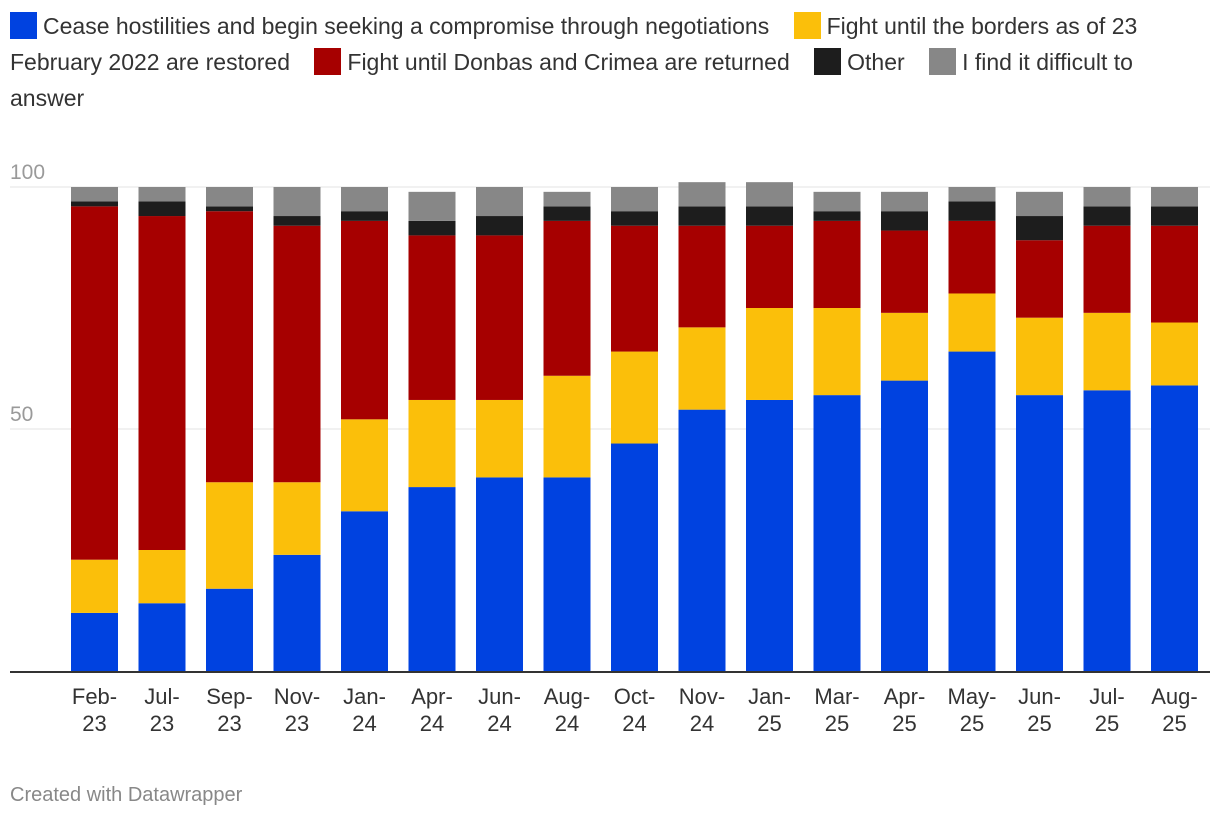  What do you see at coordinates (94, 710) in the screenshot?
I see `x-tick-label: Feb-23` at bounding box center [94, 710].